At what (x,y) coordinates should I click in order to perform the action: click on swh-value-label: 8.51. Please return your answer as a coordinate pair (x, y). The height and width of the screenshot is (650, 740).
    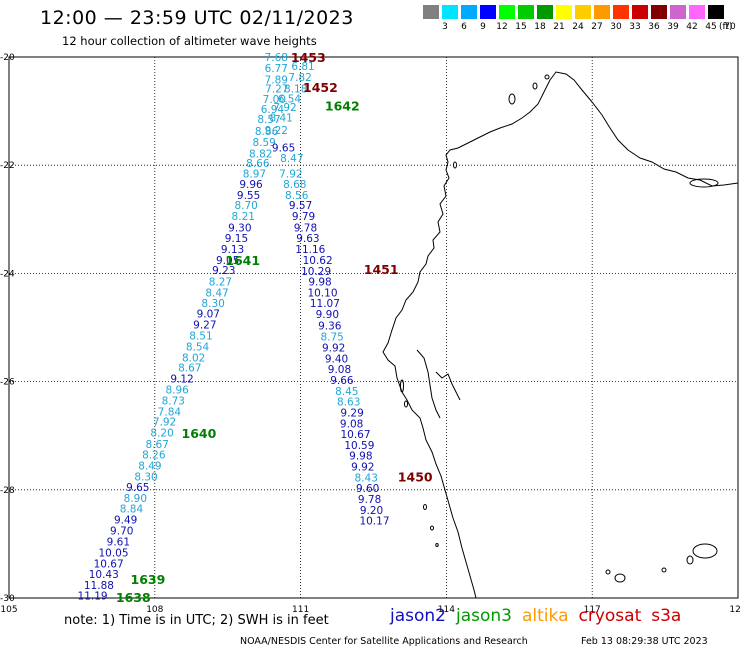
    Looking at the image, I should click on (200, 337).